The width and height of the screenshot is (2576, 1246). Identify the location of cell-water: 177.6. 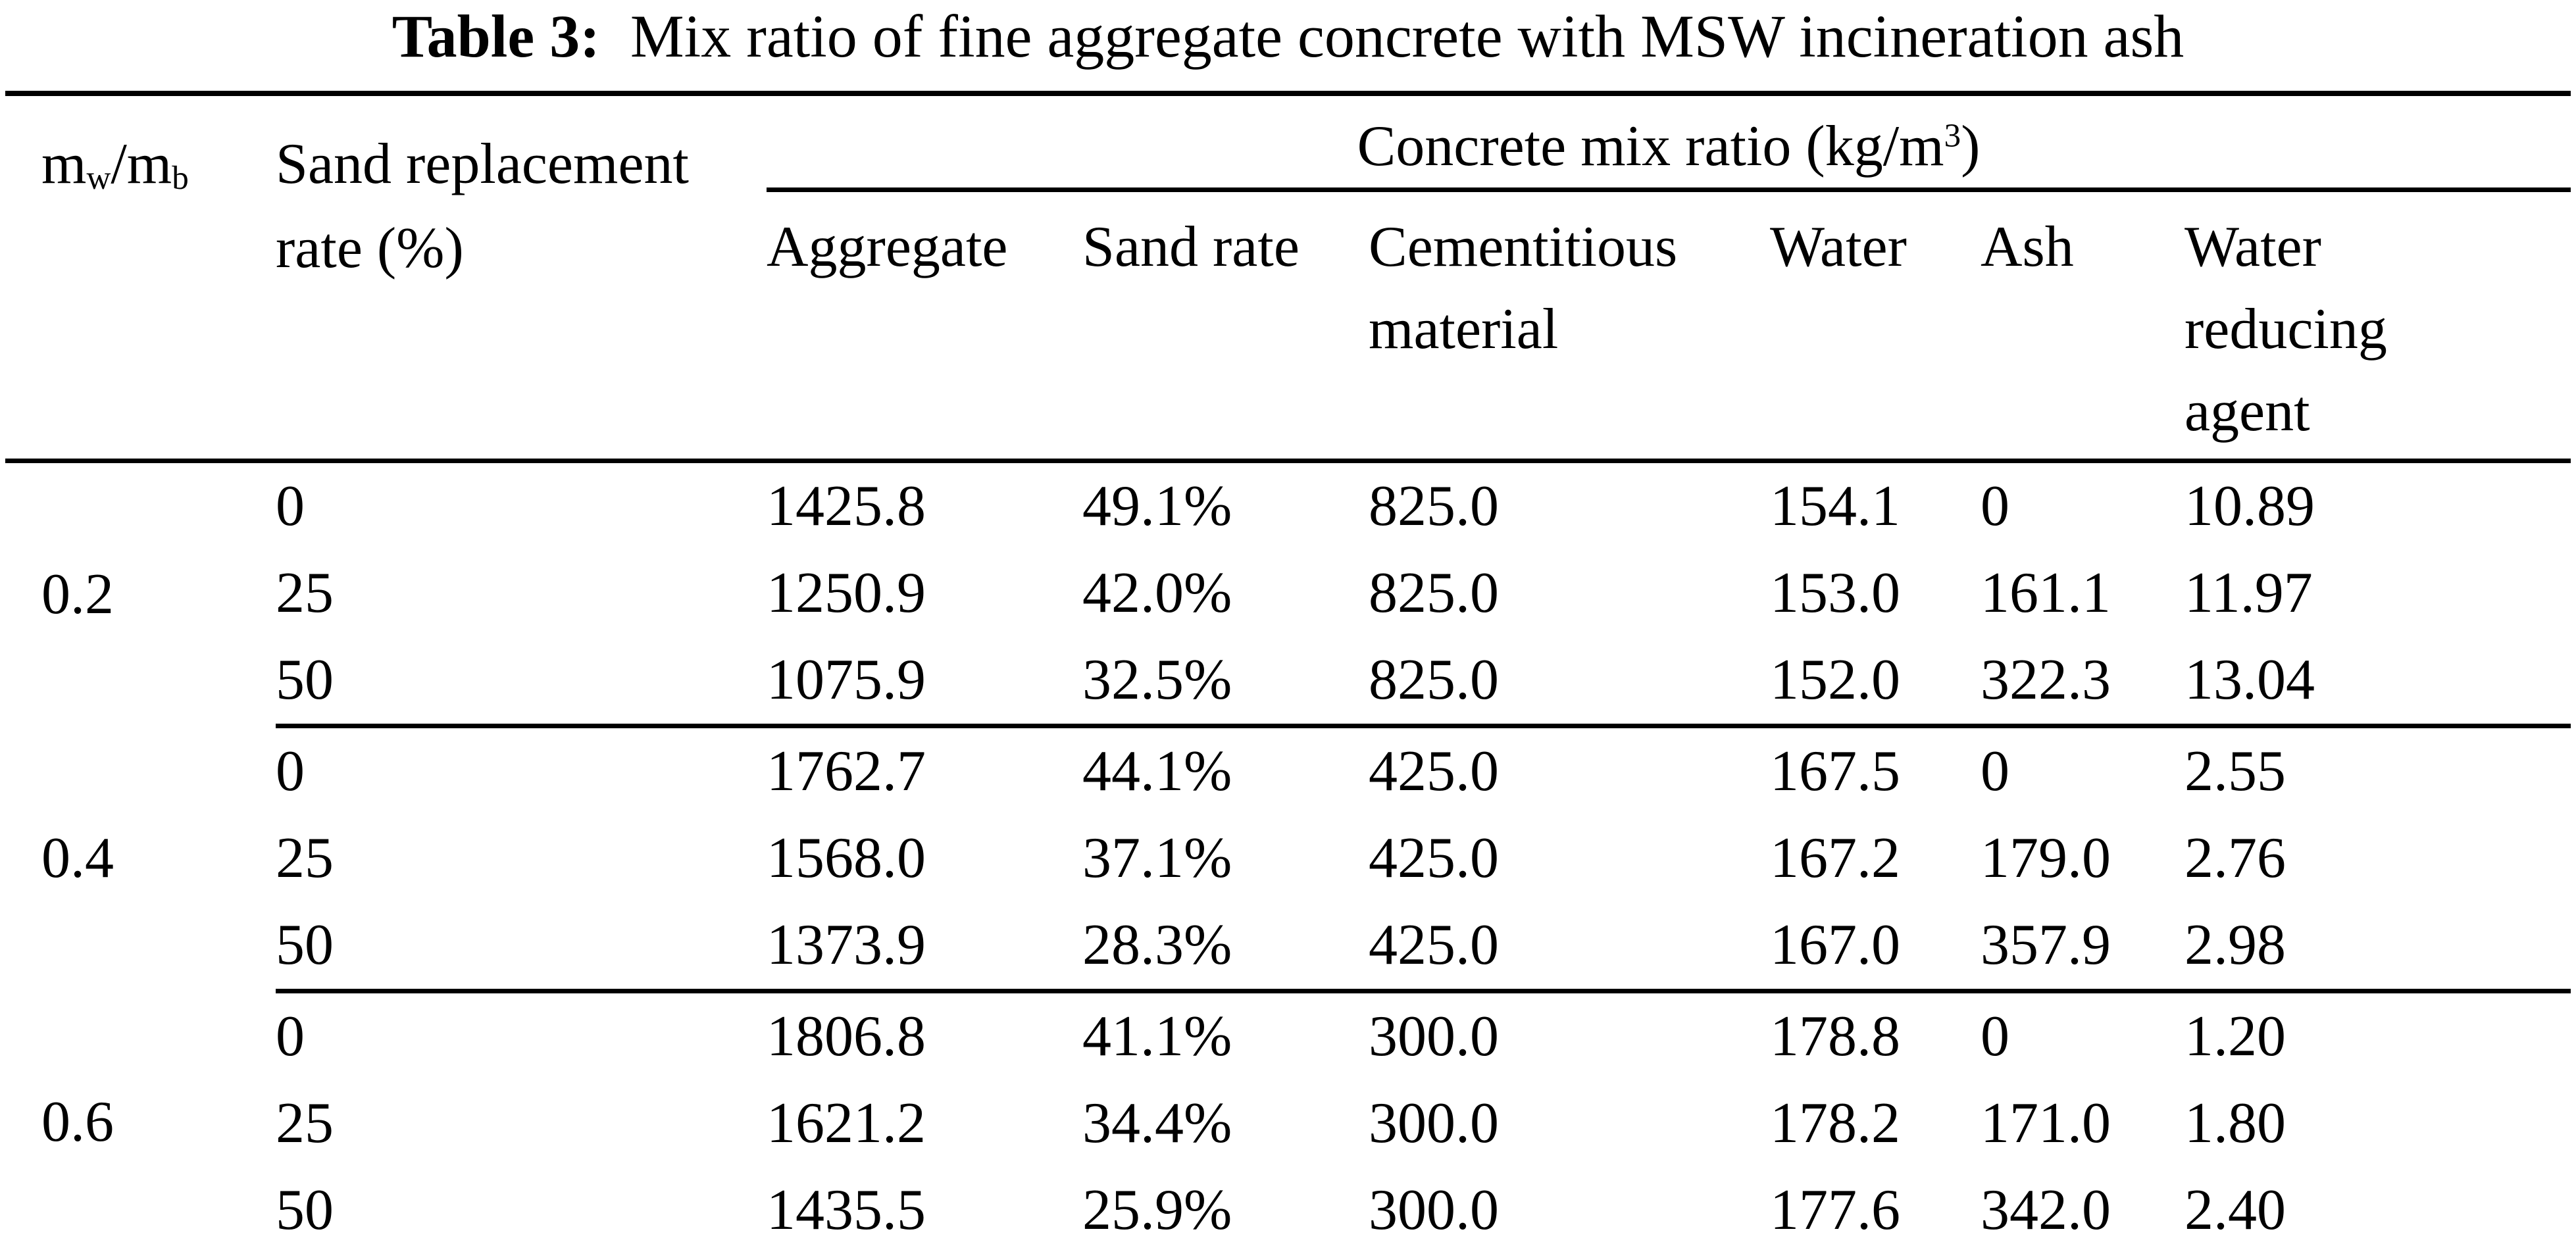
(1835, 1210).